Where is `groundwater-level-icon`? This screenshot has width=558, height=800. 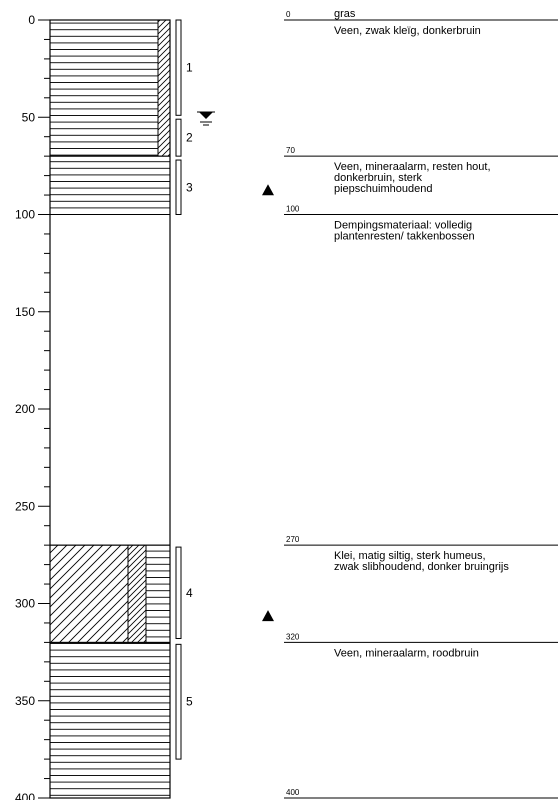
groundwater-level-icon is located at coordinates (206, 118).